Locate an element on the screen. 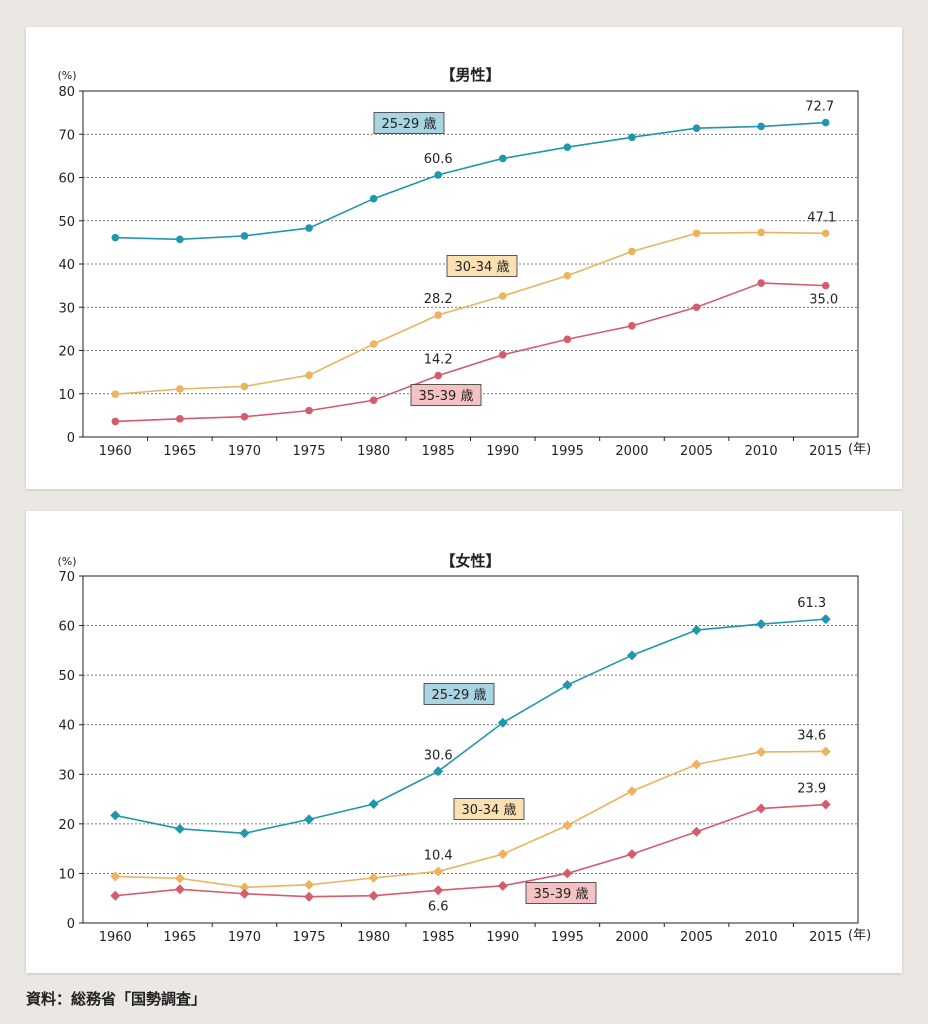 The width and height of the screenshot is (928, 1024). data-label: 10.4 is located at coordinates (438, 855).